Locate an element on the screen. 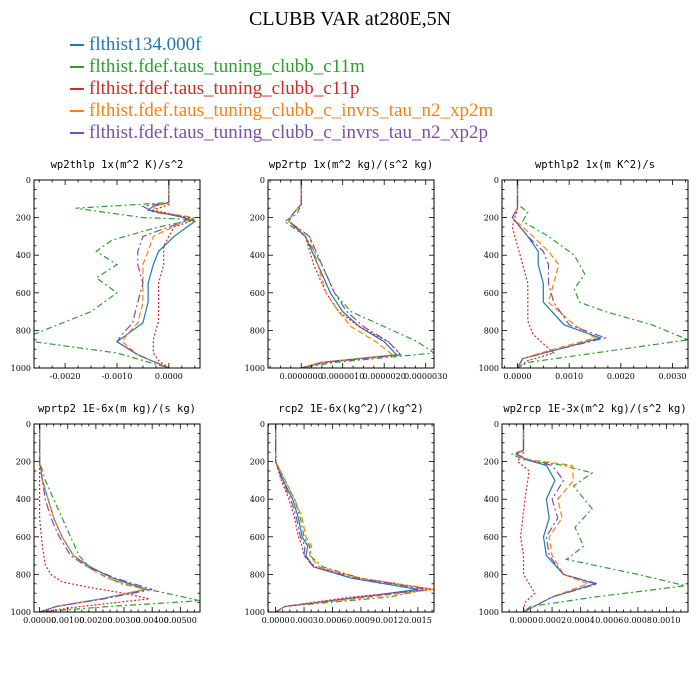  x-tick-label: 0.00500 is located at coordinates (180, 620).